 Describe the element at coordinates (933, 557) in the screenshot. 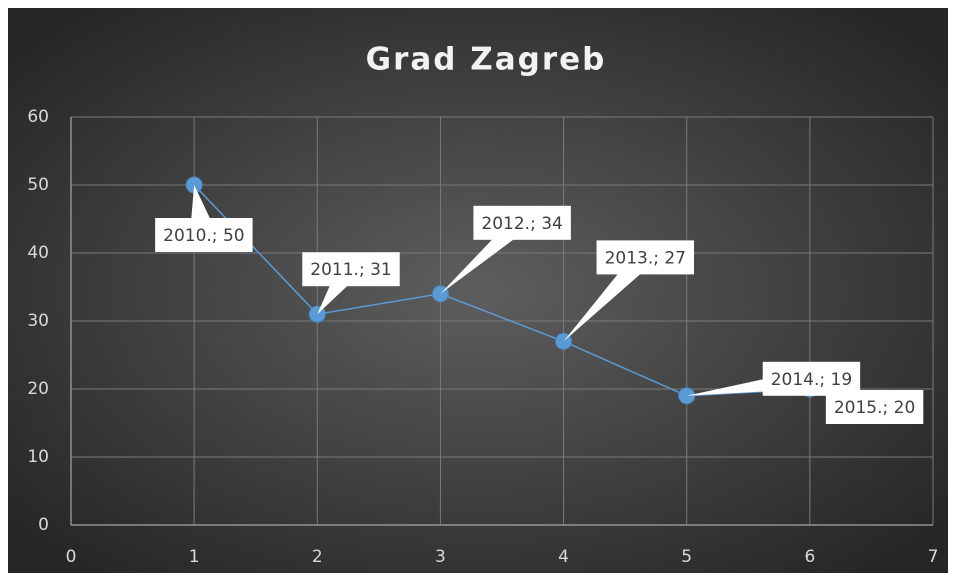

I see `x-tick-label: 7` at that location.